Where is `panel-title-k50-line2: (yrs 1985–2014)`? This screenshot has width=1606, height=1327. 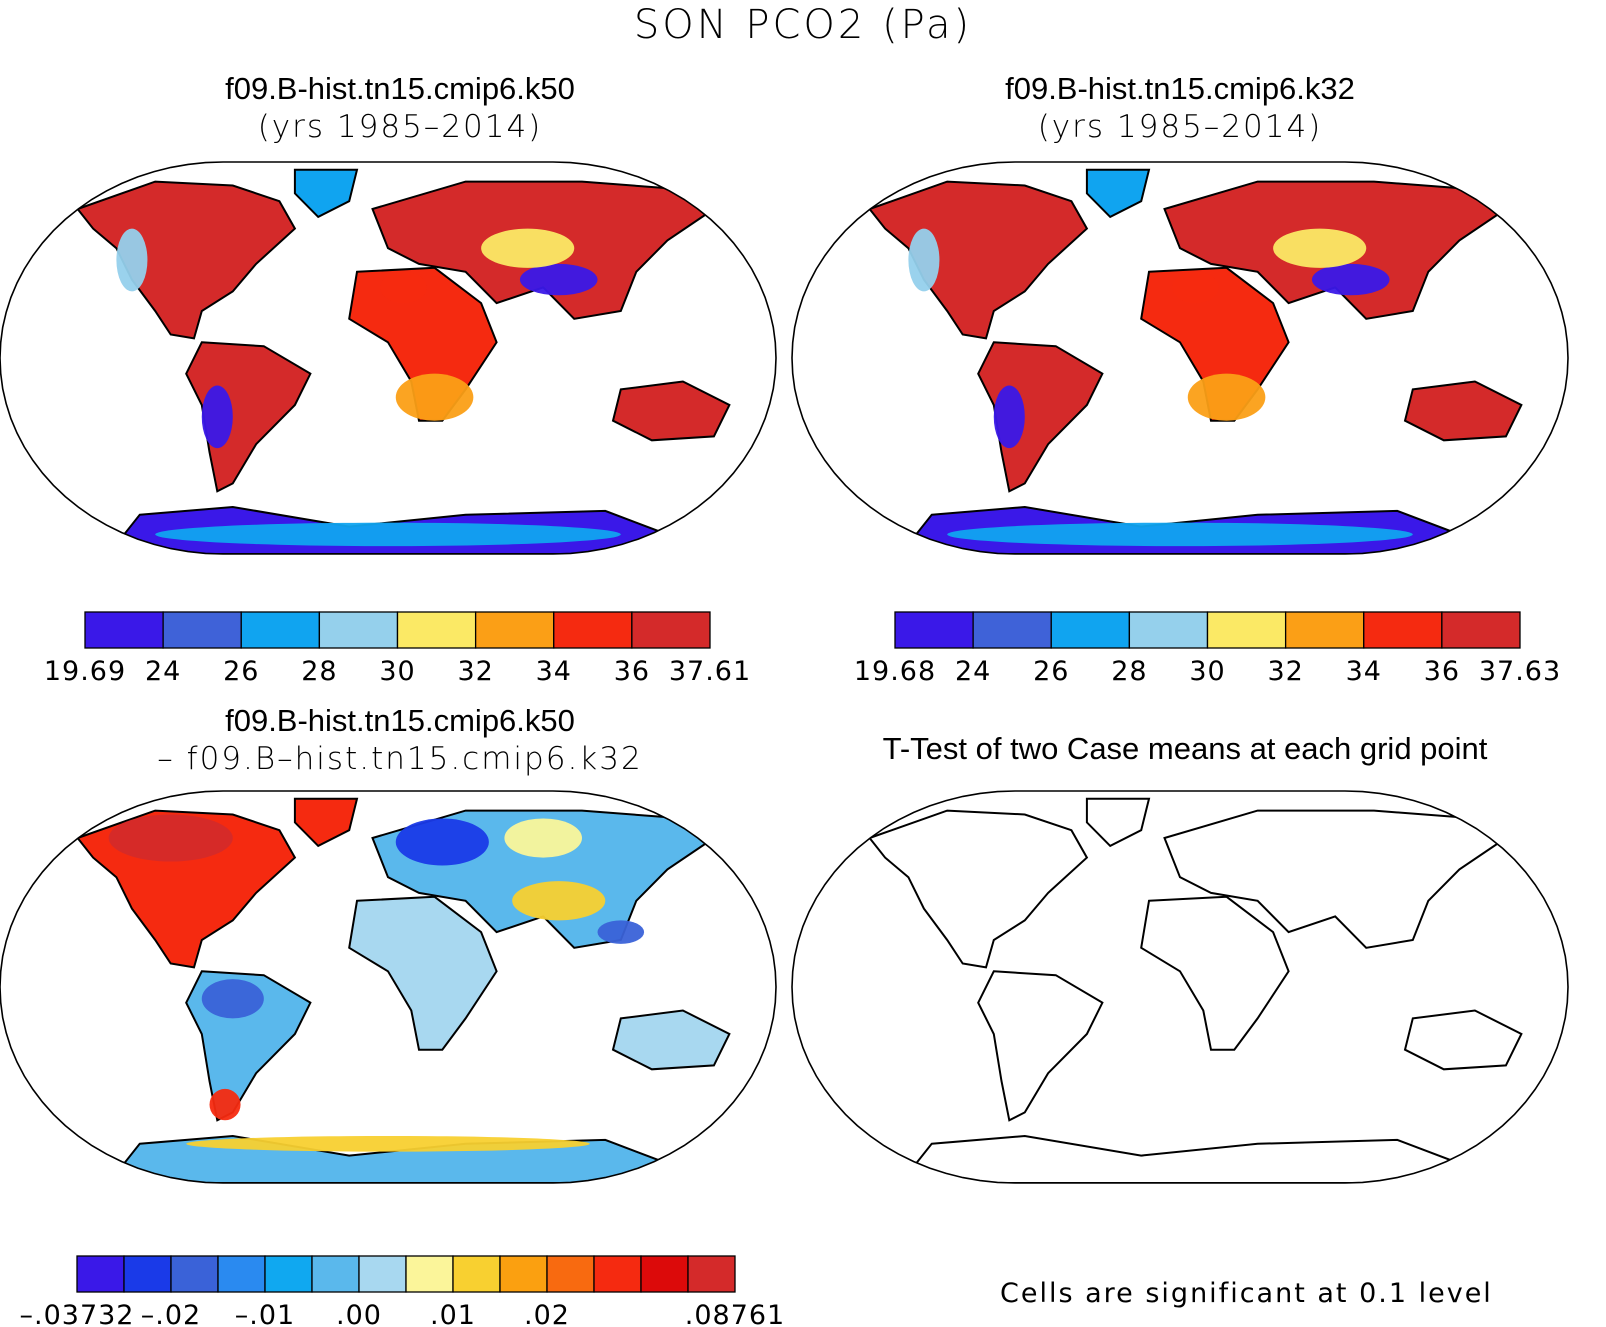 panel-title-k50-line2: (yrs 1985–2014) is located at coordinates (400, 127).